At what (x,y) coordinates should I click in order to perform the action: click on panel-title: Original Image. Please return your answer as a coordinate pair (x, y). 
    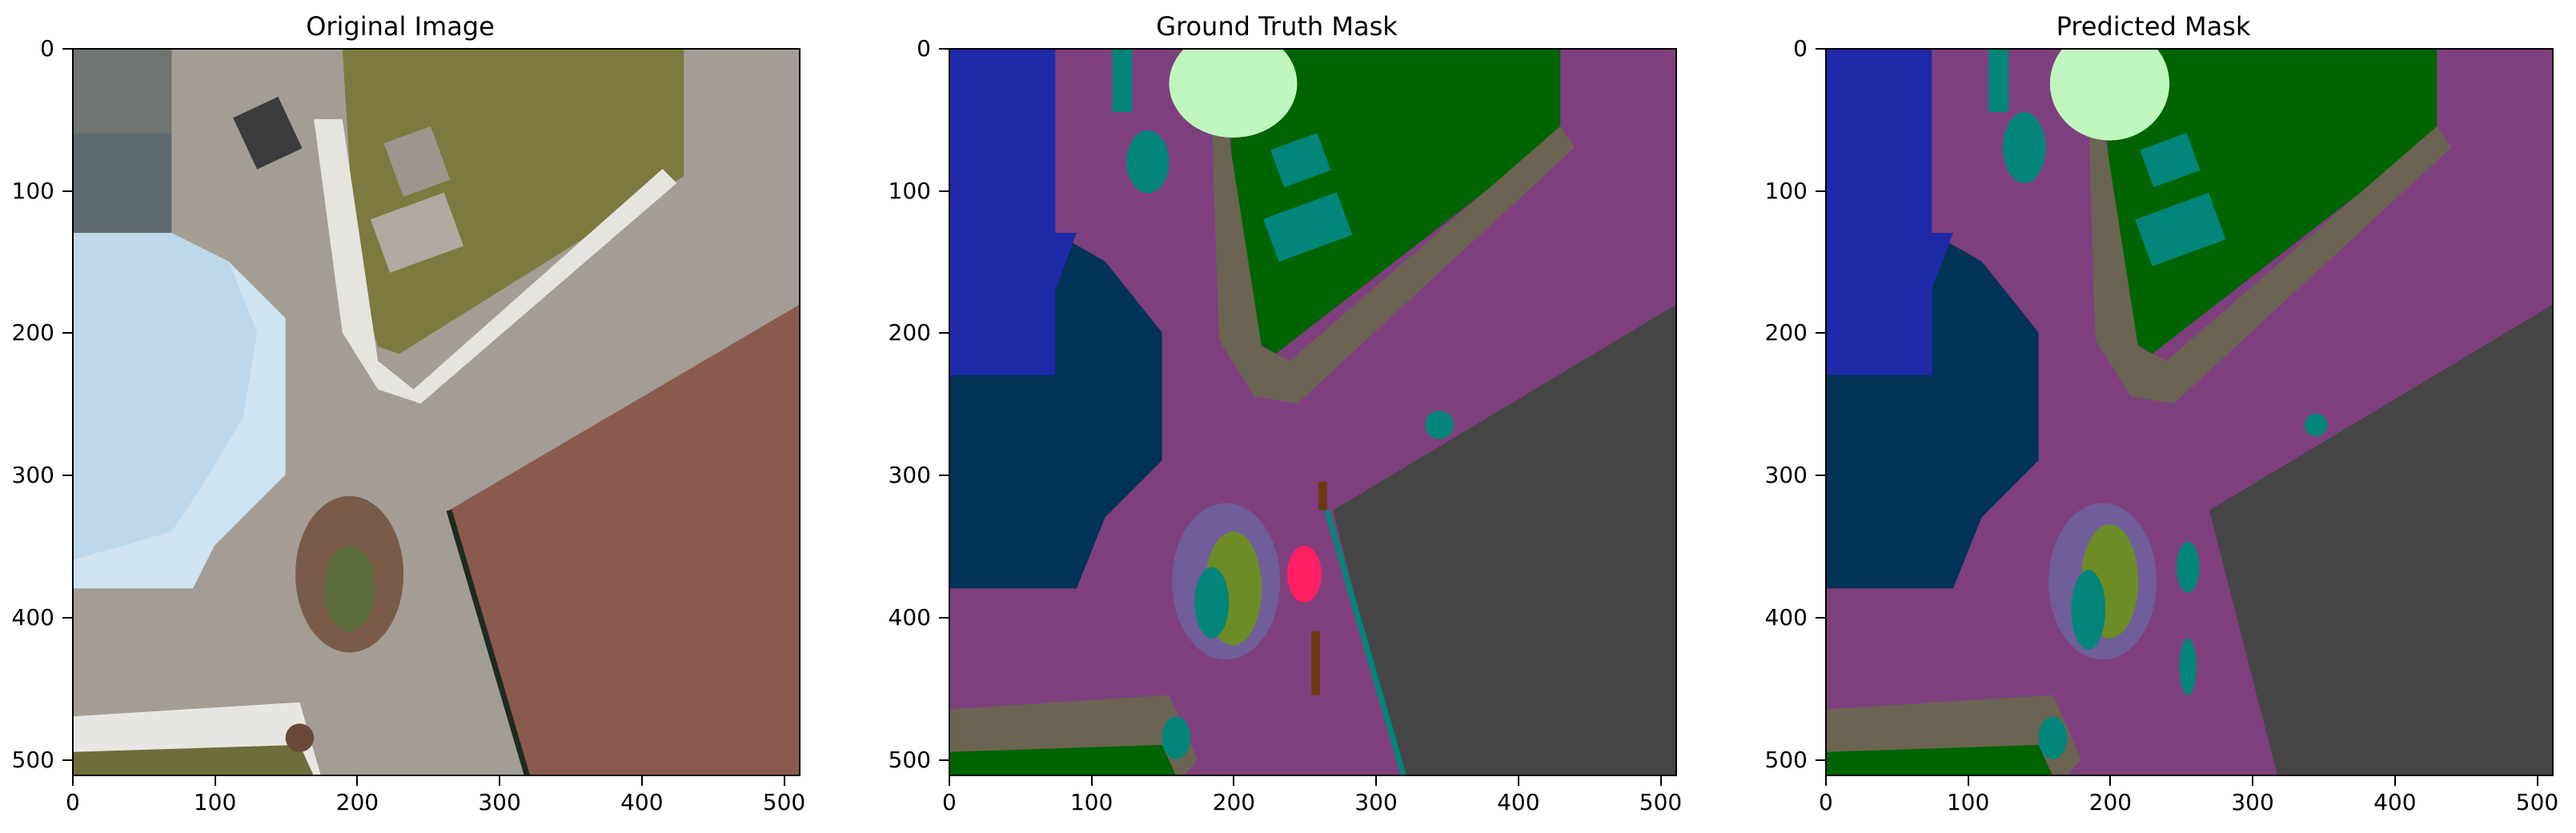
    Looking at the image, I should click on (400, 26).